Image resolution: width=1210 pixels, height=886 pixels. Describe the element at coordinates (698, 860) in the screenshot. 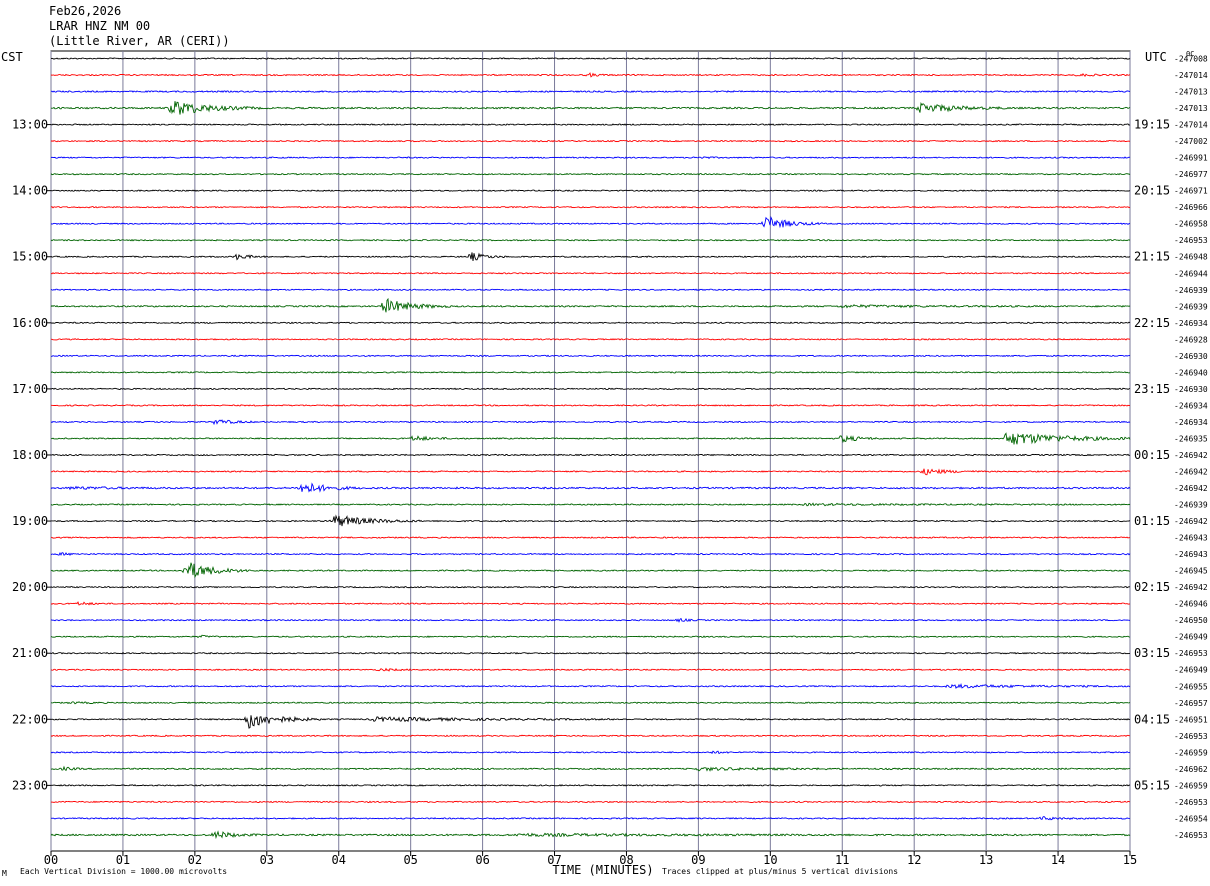

I see `x-tick-label: 09` at that location.